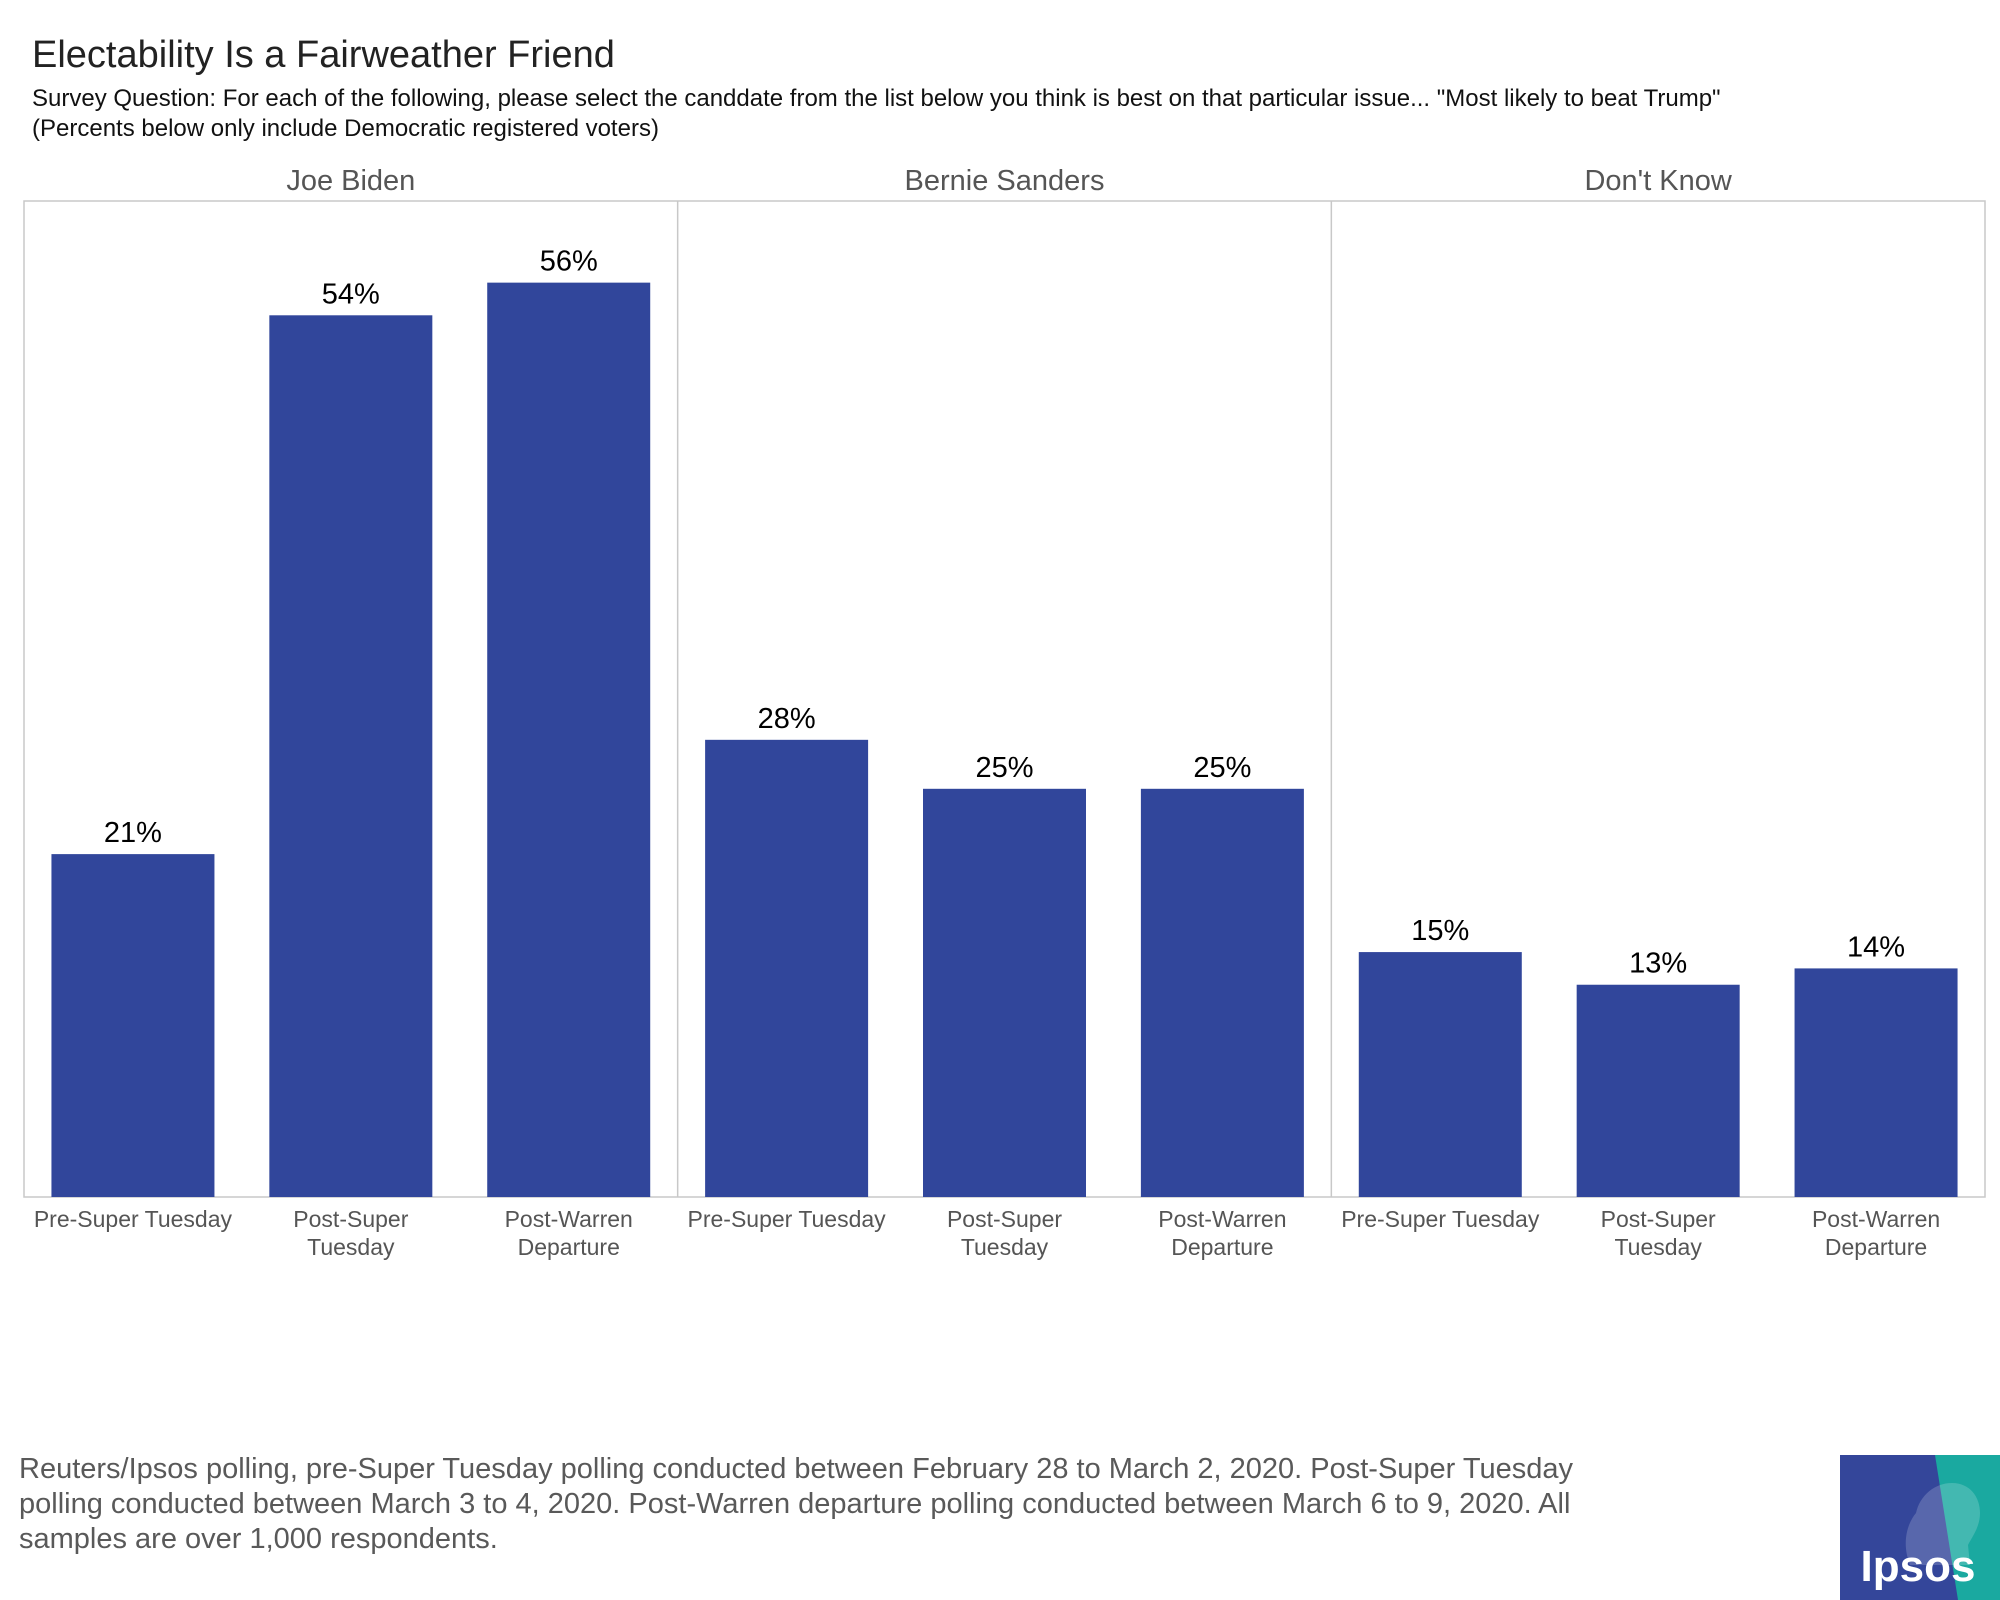 The height and width of the screenshot is (1600, 2000). I want to click on data-label: 14%, so click(1876, 947).